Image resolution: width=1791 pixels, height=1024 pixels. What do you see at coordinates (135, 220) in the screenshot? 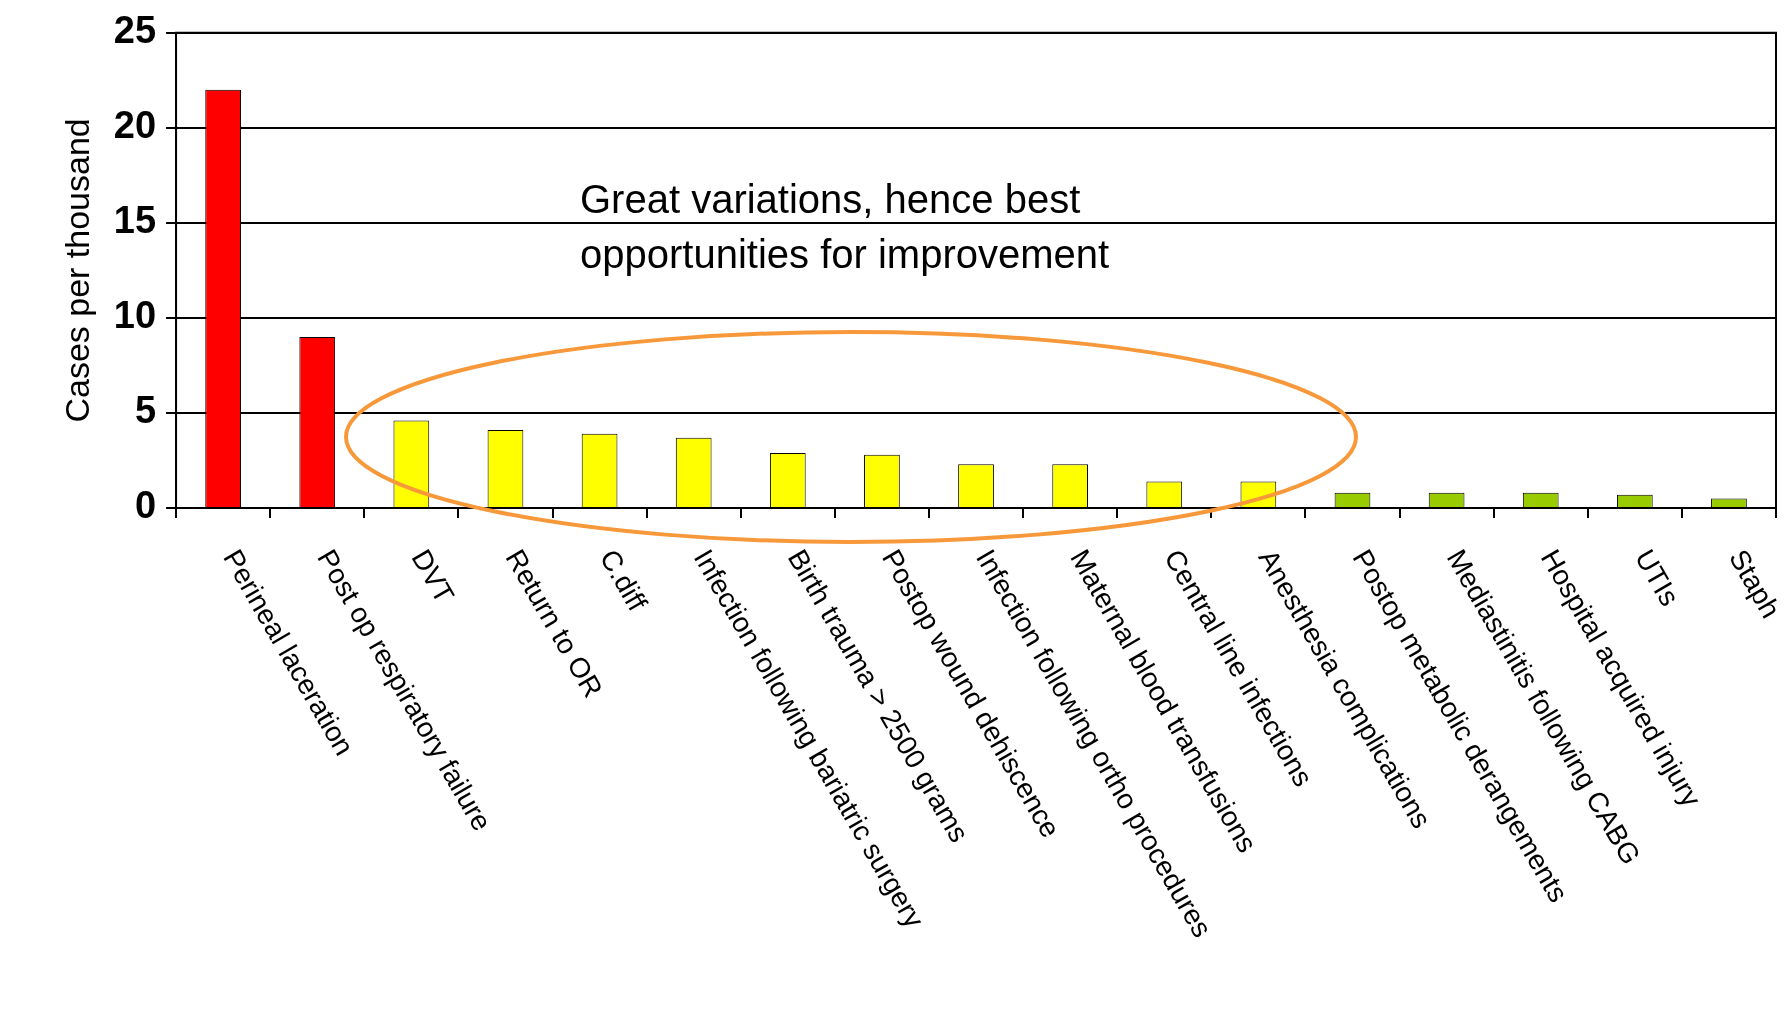
I see `y-tick-label: 15` at bounding box center [135, 220].